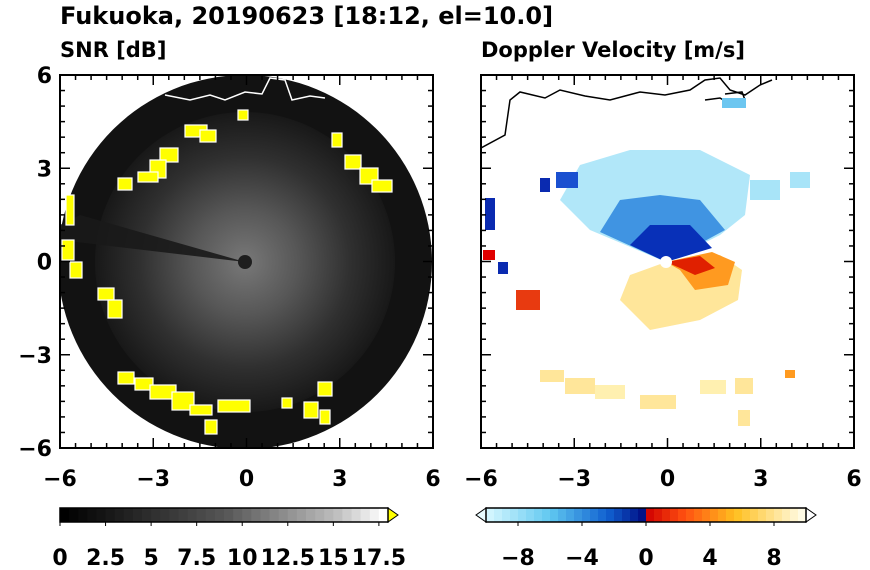 Image resolution: width=870 pixels, height=570 pixels. What do you see at coordinates (59, 558) in the screenshot?
I see `snr-colorbar-tick-label: 0` at bounding box center [59, 558].